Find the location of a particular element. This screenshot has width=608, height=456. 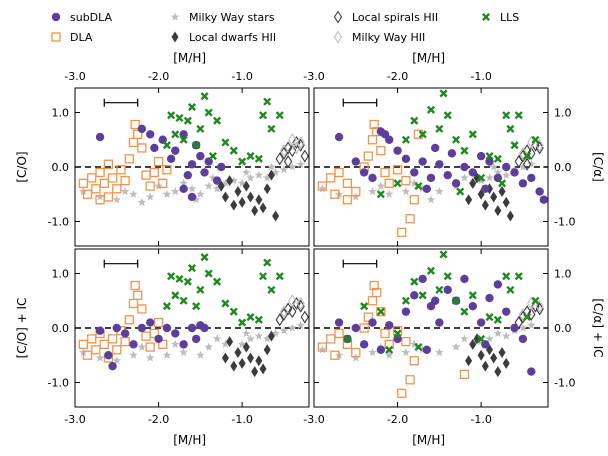

legend-label-lls: LLS is located at coordinates (509, 17).